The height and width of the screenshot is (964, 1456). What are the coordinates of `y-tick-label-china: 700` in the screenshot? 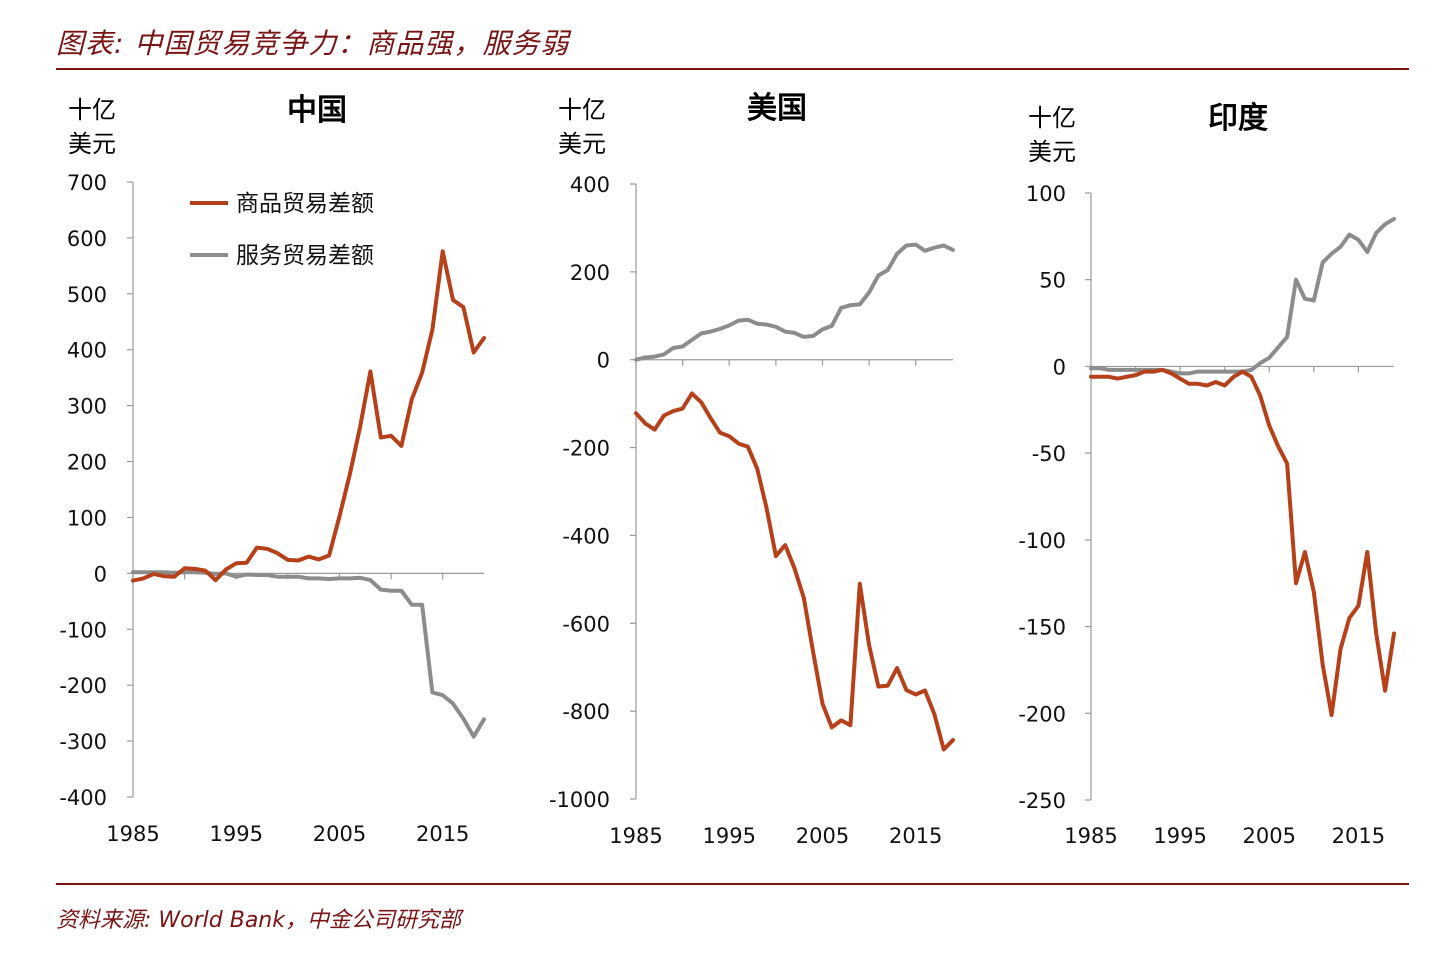 It's located at (87, 183).